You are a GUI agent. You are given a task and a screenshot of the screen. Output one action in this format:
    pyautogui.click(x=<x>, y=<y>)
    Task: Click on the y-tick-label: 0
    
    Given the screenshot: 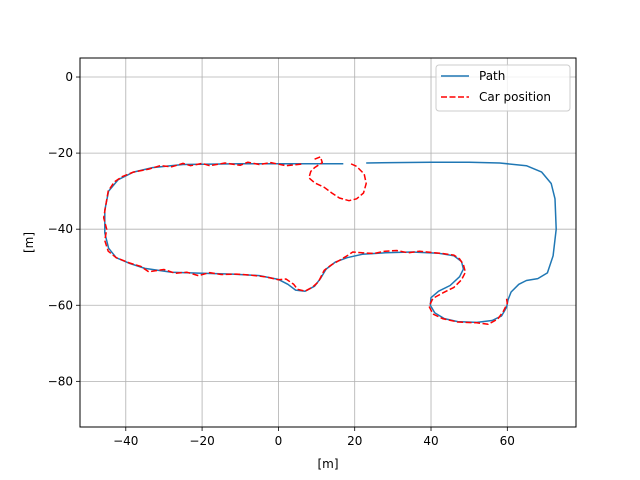 What is the action you would take?
    pyautogui.click(x=69, y=77)
    